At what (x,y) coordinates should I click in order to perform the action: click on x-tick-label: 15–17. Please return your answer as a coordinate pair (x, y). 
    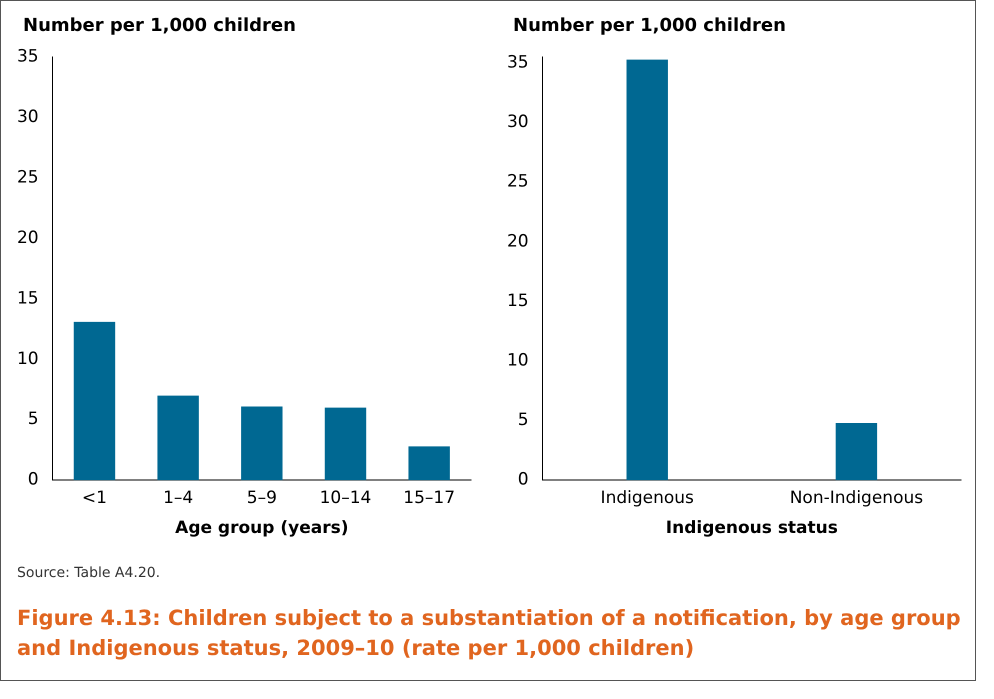
    Looking at the image, I should click on (429, 498).